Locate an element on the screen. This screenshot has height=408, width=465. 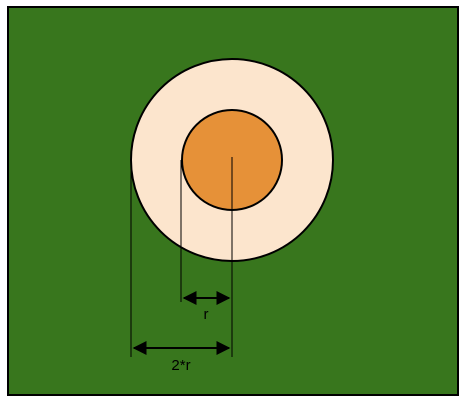
inner-radius-label: r is located at coordinates (206, 314).